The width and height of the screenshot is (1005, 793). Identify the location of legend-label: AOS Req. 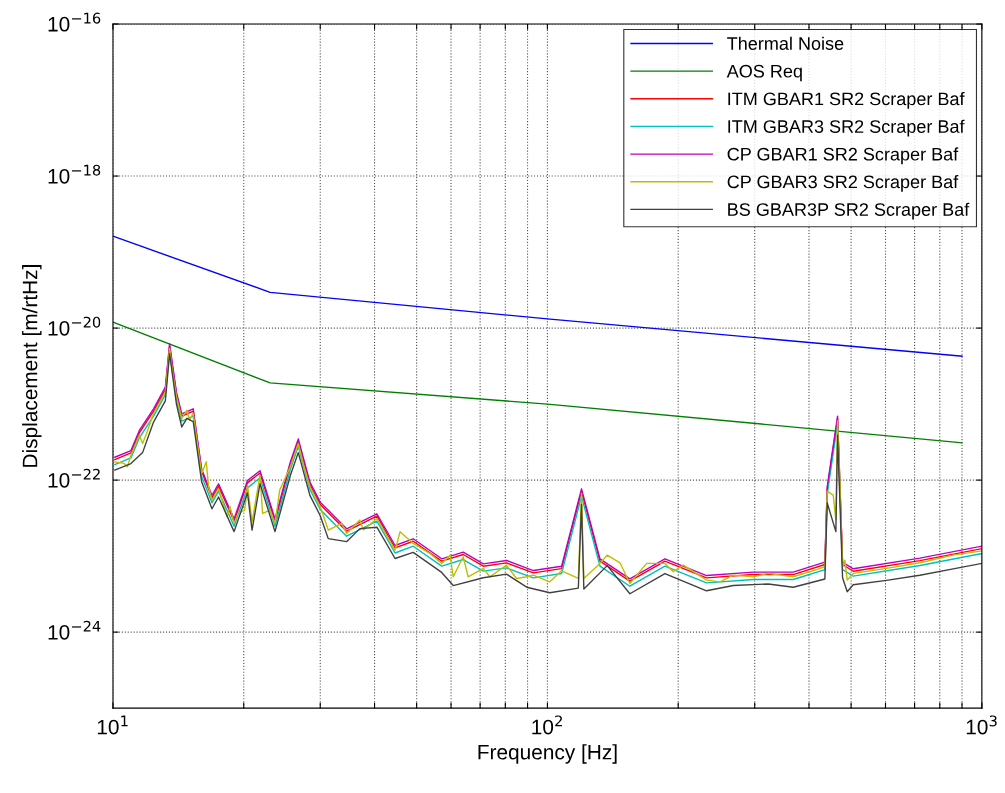
(764, 73).